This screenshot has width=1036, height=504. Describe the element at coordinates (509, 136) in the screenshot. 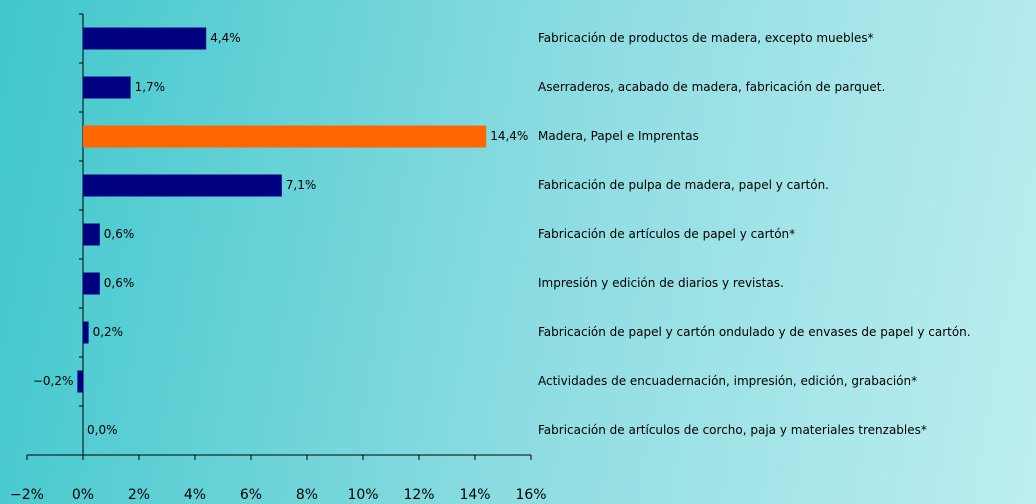

I see `value-label: 14,4%` at that location.